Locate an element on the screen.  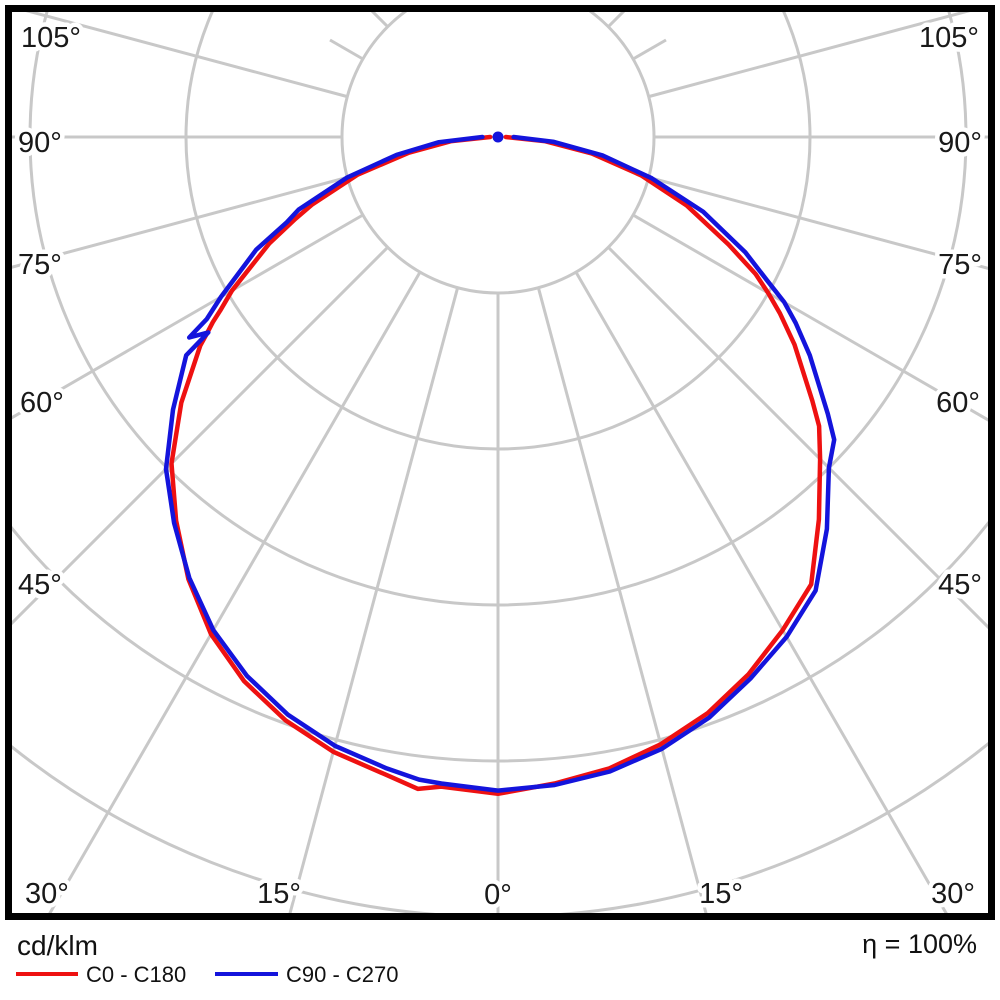
legend-label-c0-c180: C0 - C180 is located at coordinates (136, 974).